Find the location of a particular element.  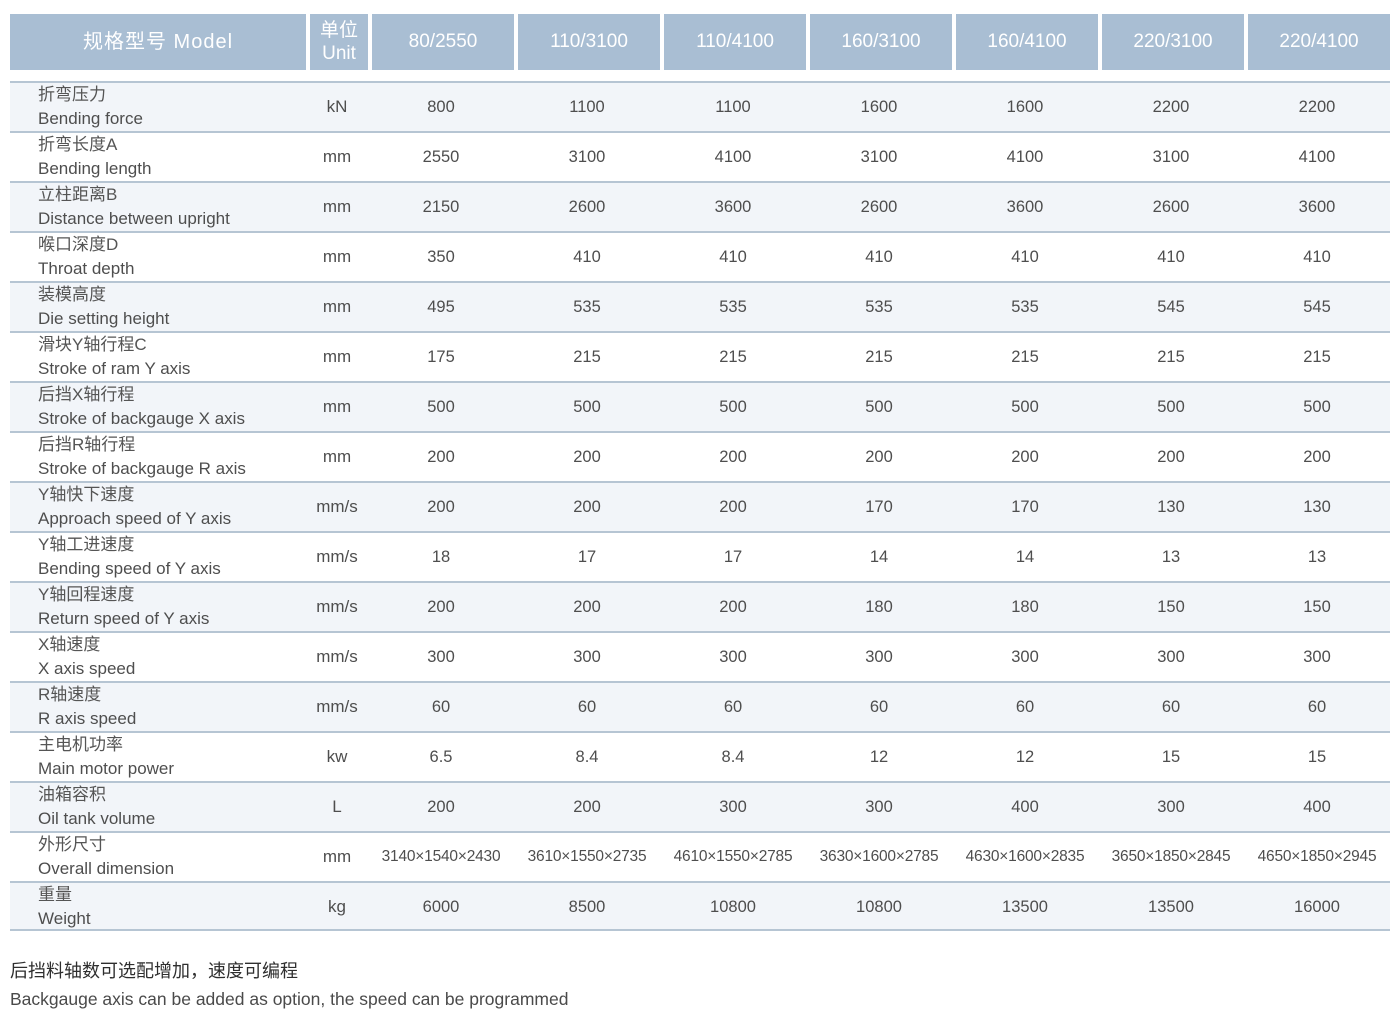

footnote-zh: 后挡料轴数可选配增加，速度可编程 is located at coordinates (154, 971).